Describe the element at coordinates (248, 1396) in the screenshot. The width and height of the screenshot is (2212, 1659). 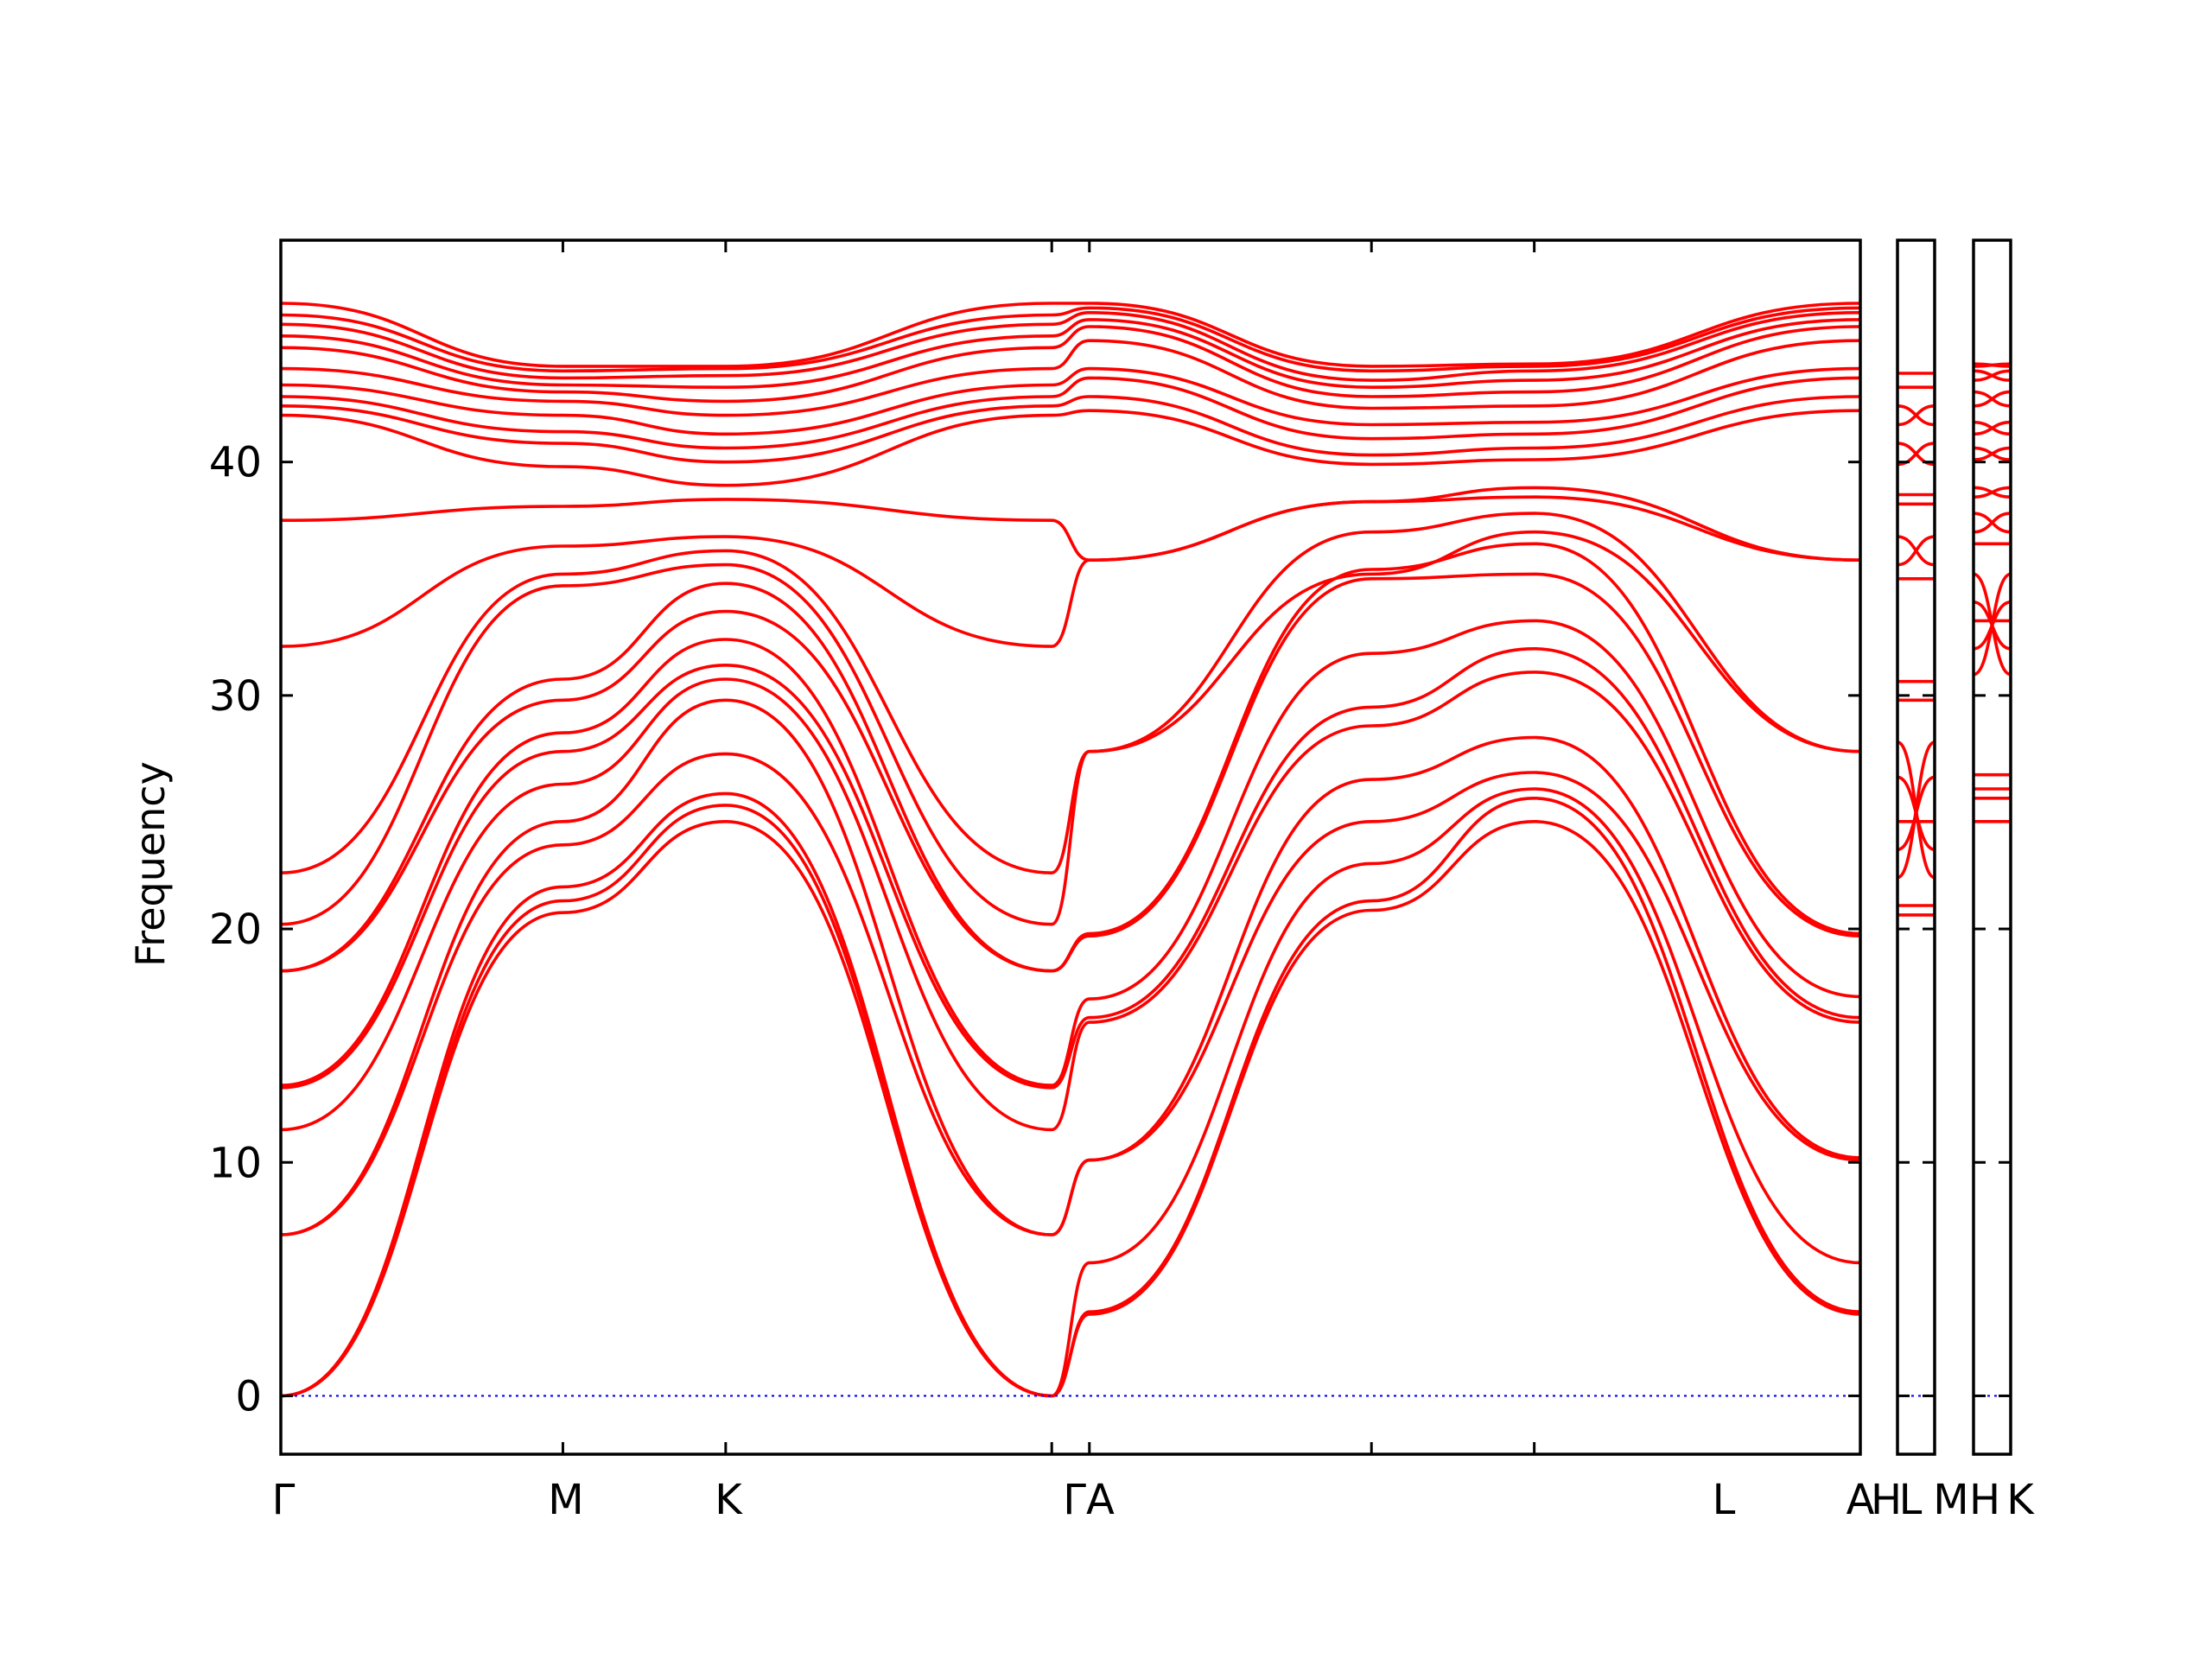
I see `y-tick-label: 0` at that location.